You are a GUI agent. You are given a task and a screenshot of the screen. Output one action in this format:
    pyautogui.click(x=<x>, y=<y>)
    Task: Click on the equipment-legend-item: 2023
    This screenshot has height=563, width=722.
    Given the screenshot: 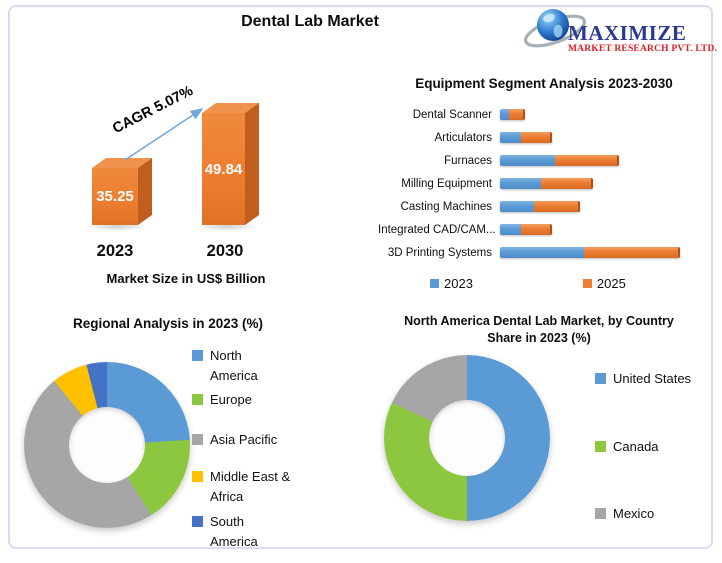 What is the action you would take?
    pyautogui.click(x=451, y=283)
    